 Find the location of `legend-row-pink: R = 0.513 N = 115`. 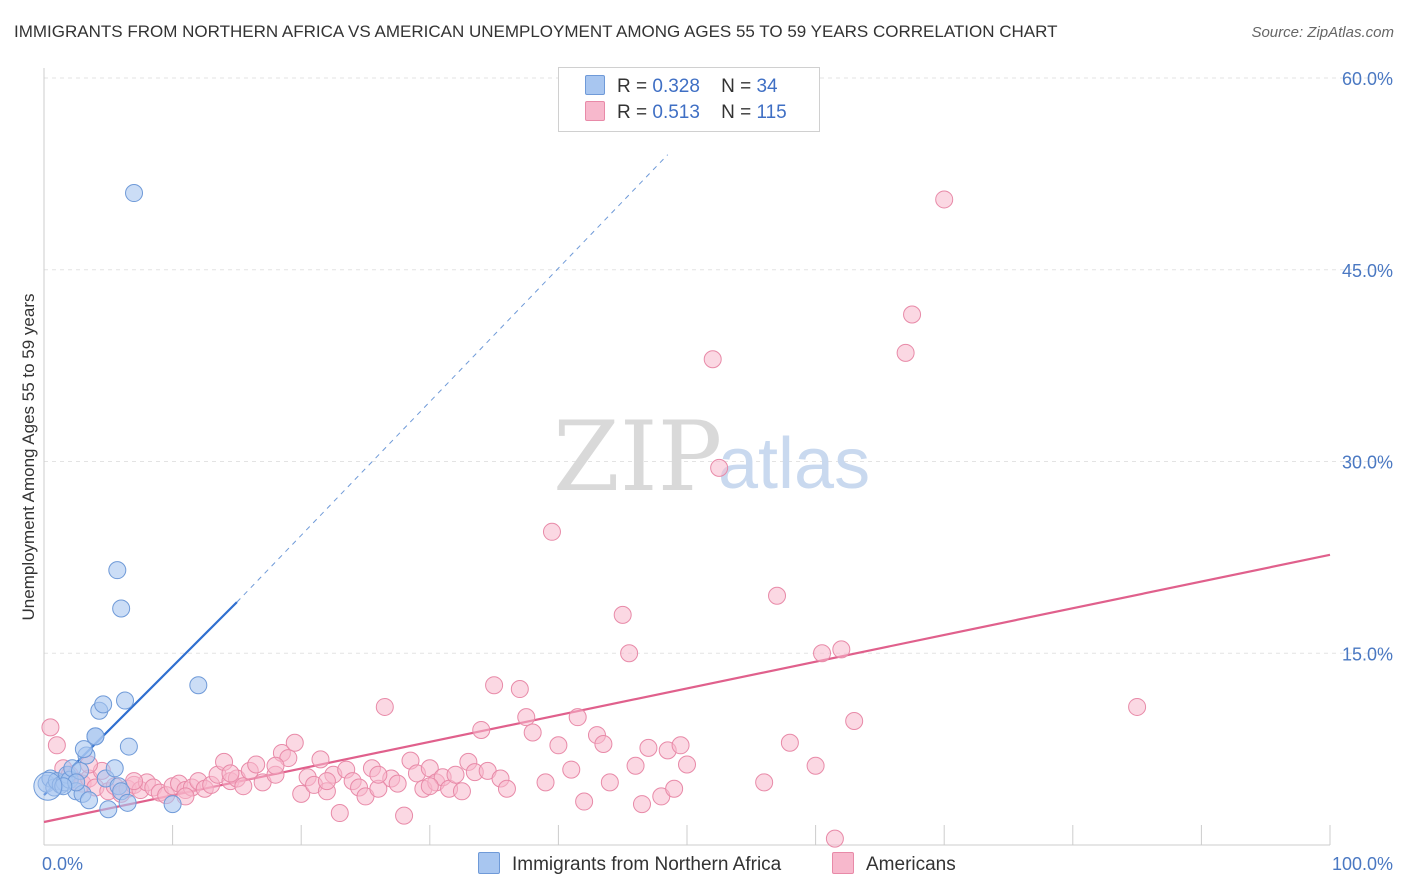

legend-row-pink: R = 0.513 N = 115 is located at coordinates (686, 114).